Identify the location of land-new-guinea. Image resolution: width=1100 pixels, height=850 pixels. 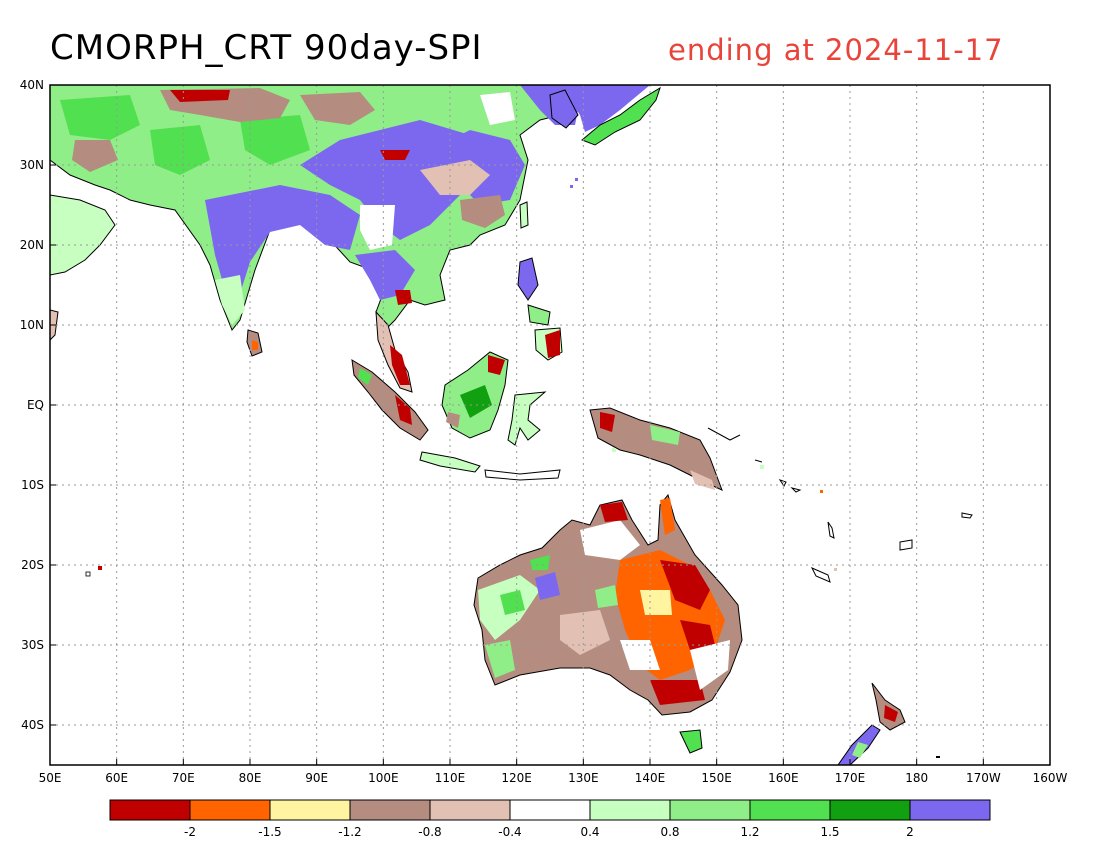
(656, 449).